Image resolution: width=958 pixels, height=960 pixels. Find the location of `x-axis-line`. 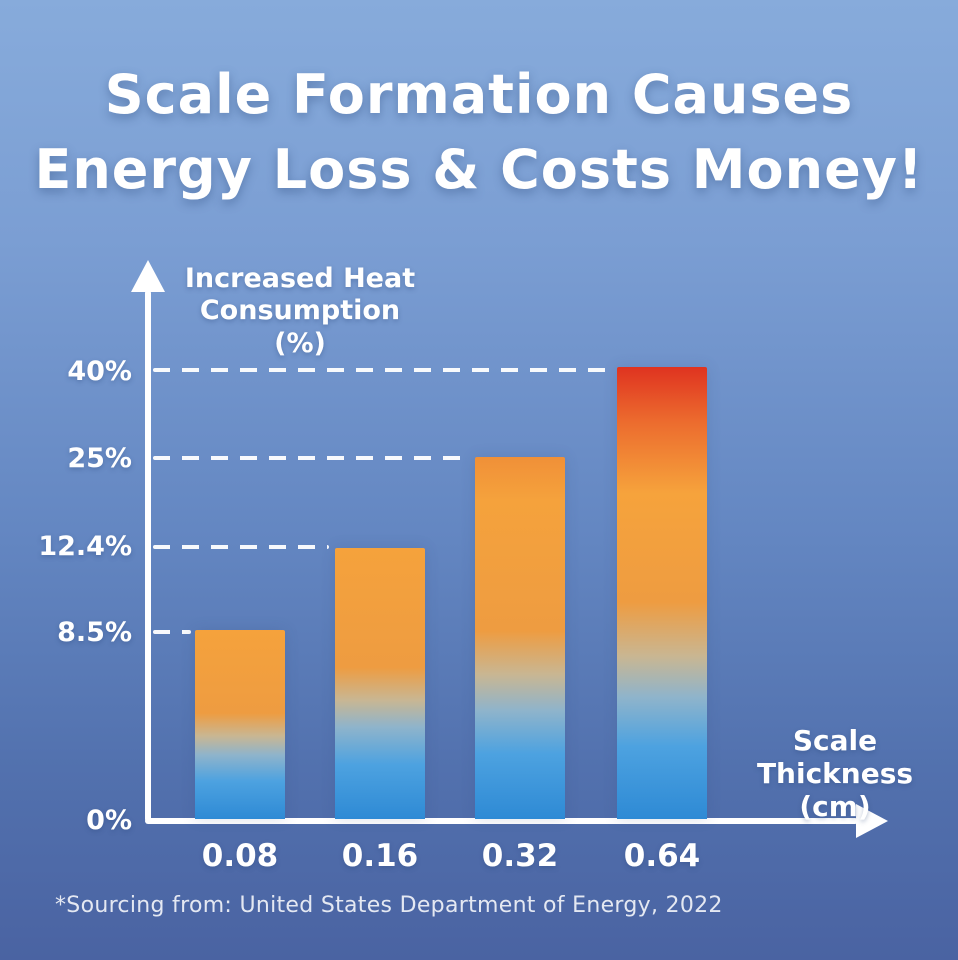

x-axis-line is located at coordinates (501, 821).